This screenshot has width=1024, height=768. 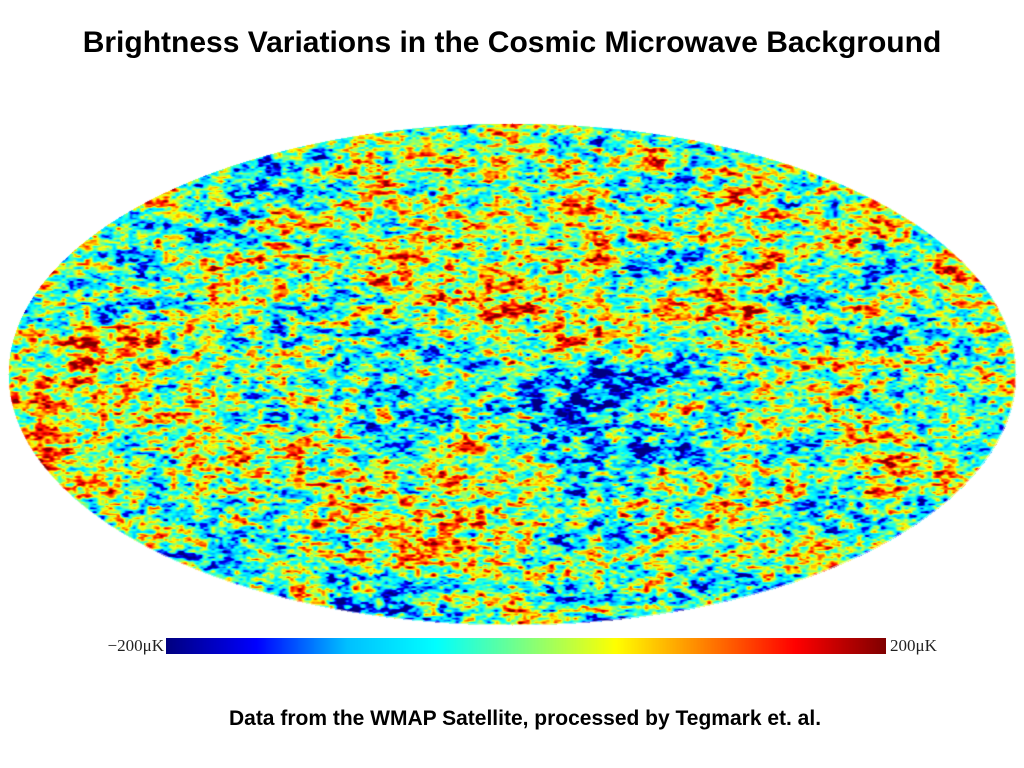 What do you see at coordinates (135, 645) in the screenshot?
I see `color-scale-min-label: −200μK` at bounding box center [135, 645].